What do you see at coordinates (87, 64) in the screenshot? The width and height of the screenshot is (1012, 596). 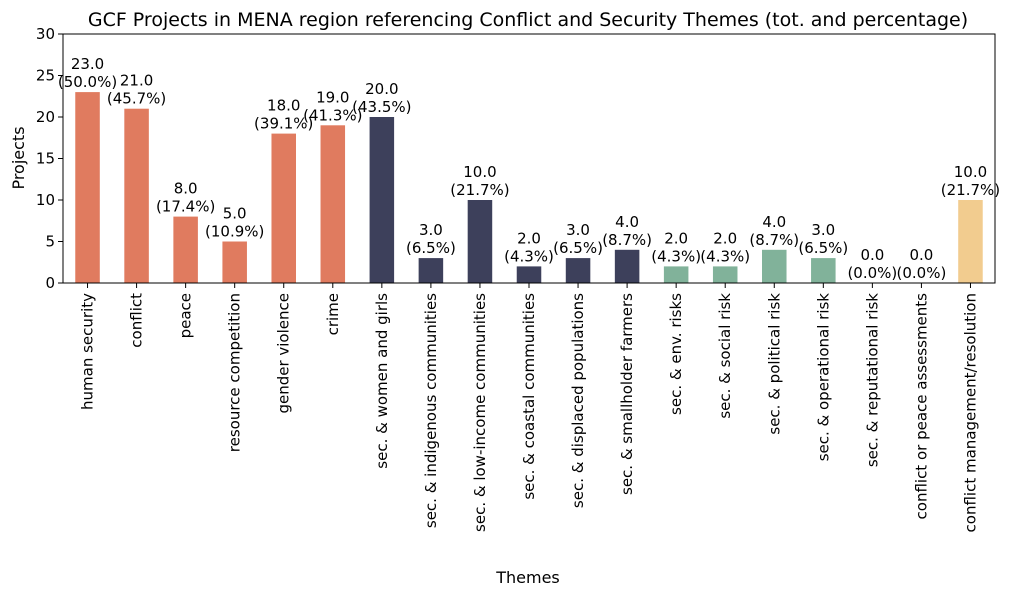 I see `bar-value-label: 23.0` at bounding box center [87, 64].